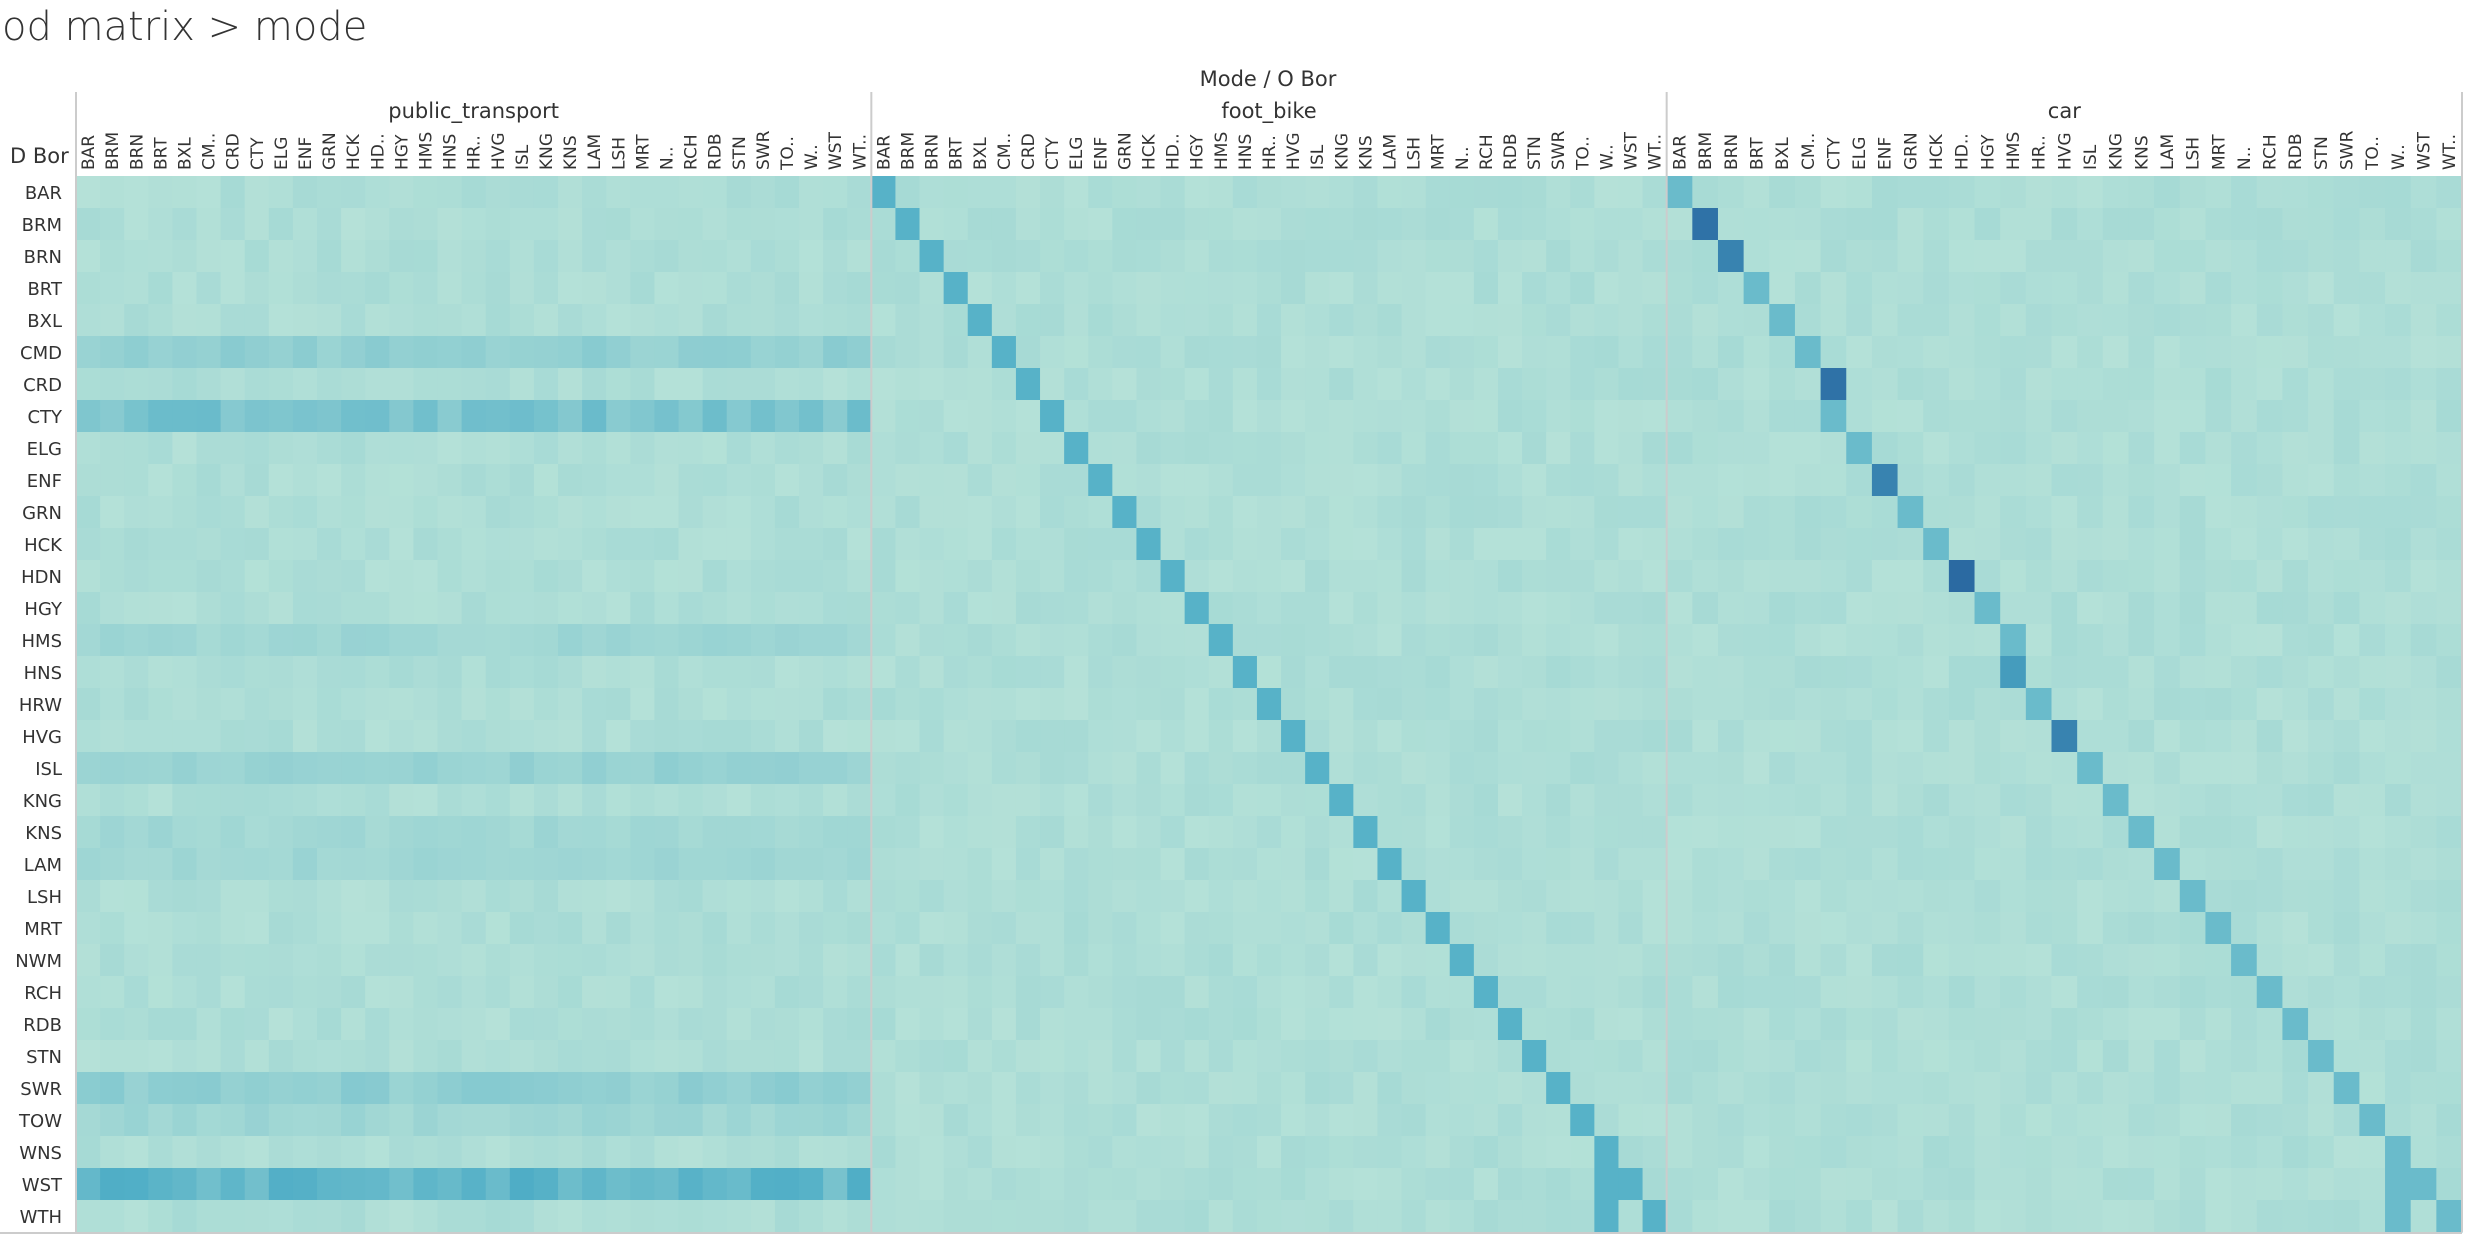 Image resolution: width=2465 pixels, height=1248 pixels. What do you see at coordinates (43, 865) in the screenshot?
I see `row-label: LAM` at bounding box center [43, 865].